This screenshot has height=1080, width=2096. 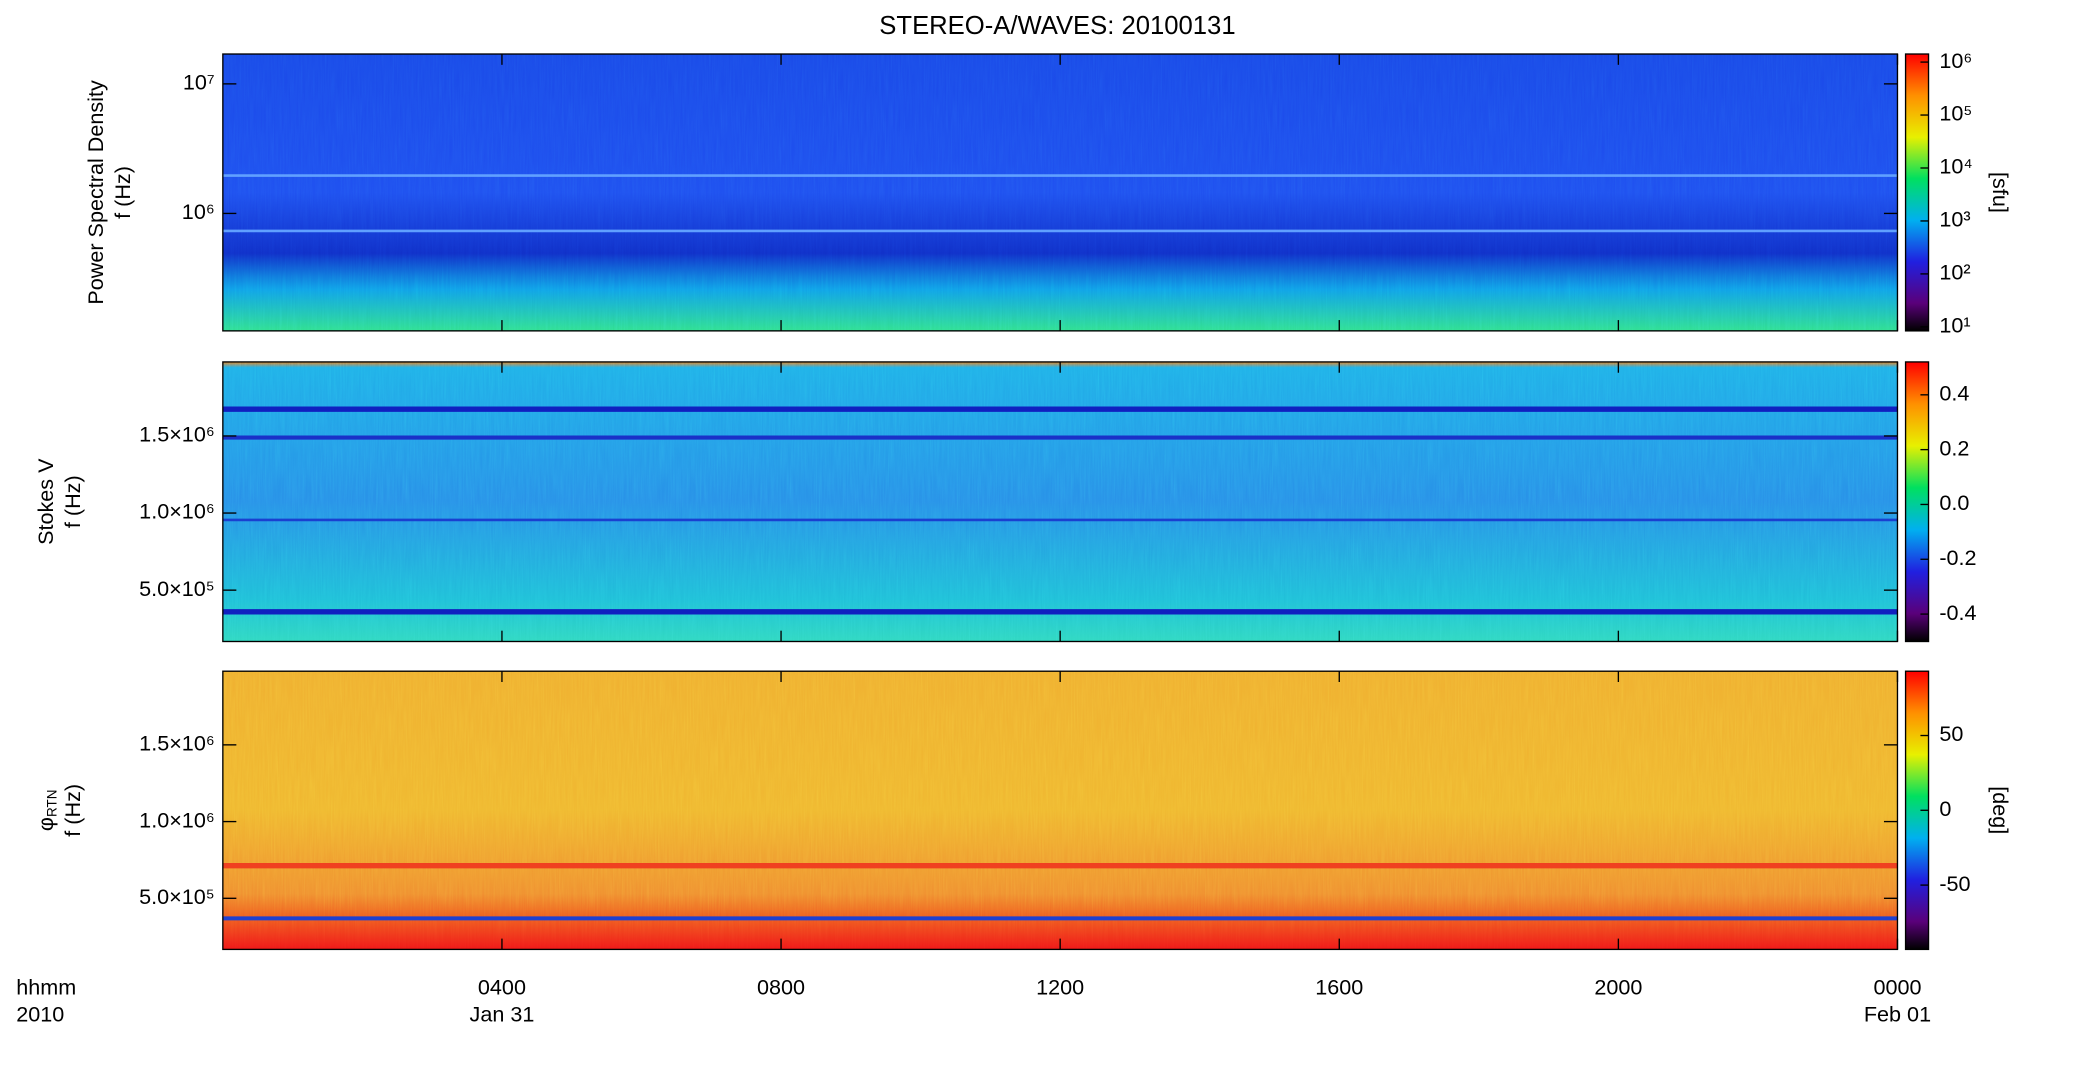 I want to click on x-tick-label: 0000, so click(x=1897, y=986).